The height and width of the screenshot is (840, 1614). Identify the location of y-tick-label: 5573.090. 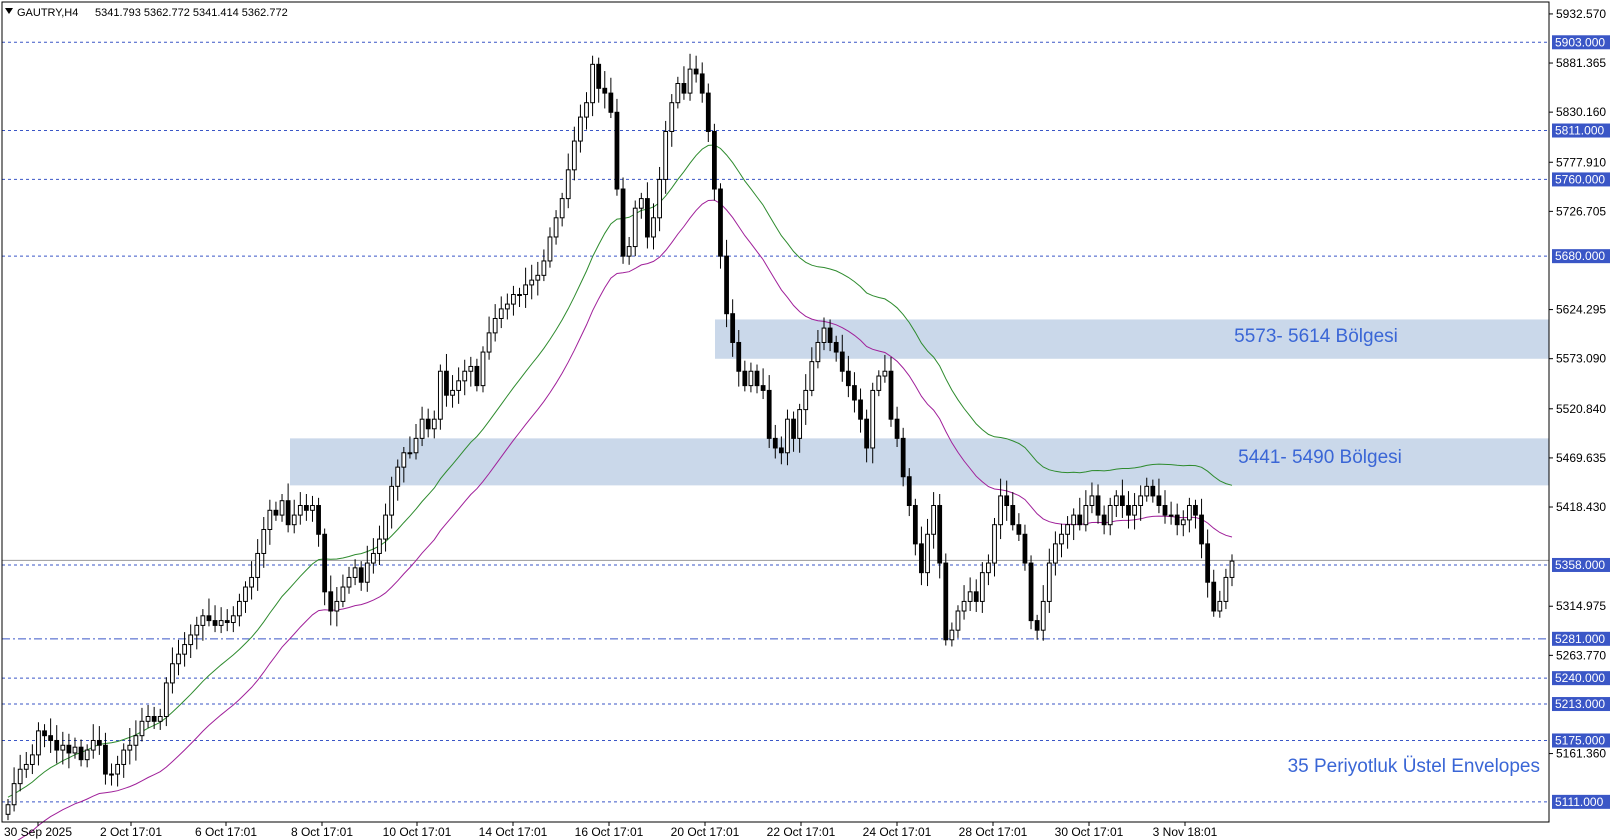
(1581, 359).